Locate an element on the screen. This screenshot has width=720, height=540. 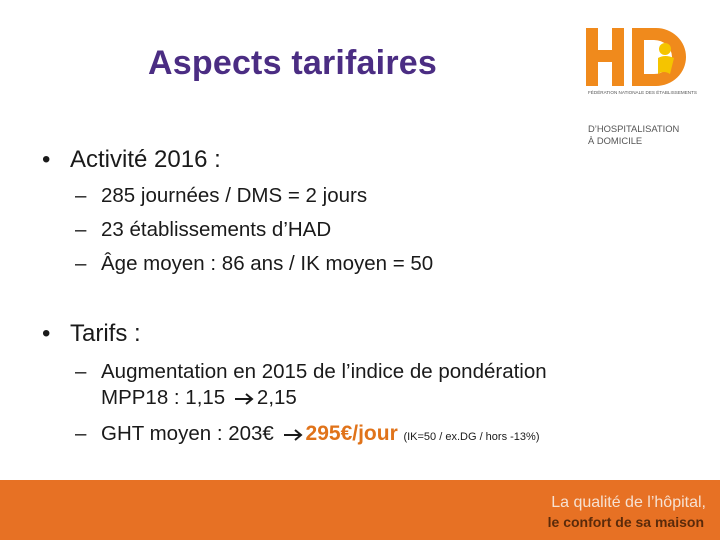
sub-item-text: 23 établissements d’HAD is located at coordinates (216, 229).